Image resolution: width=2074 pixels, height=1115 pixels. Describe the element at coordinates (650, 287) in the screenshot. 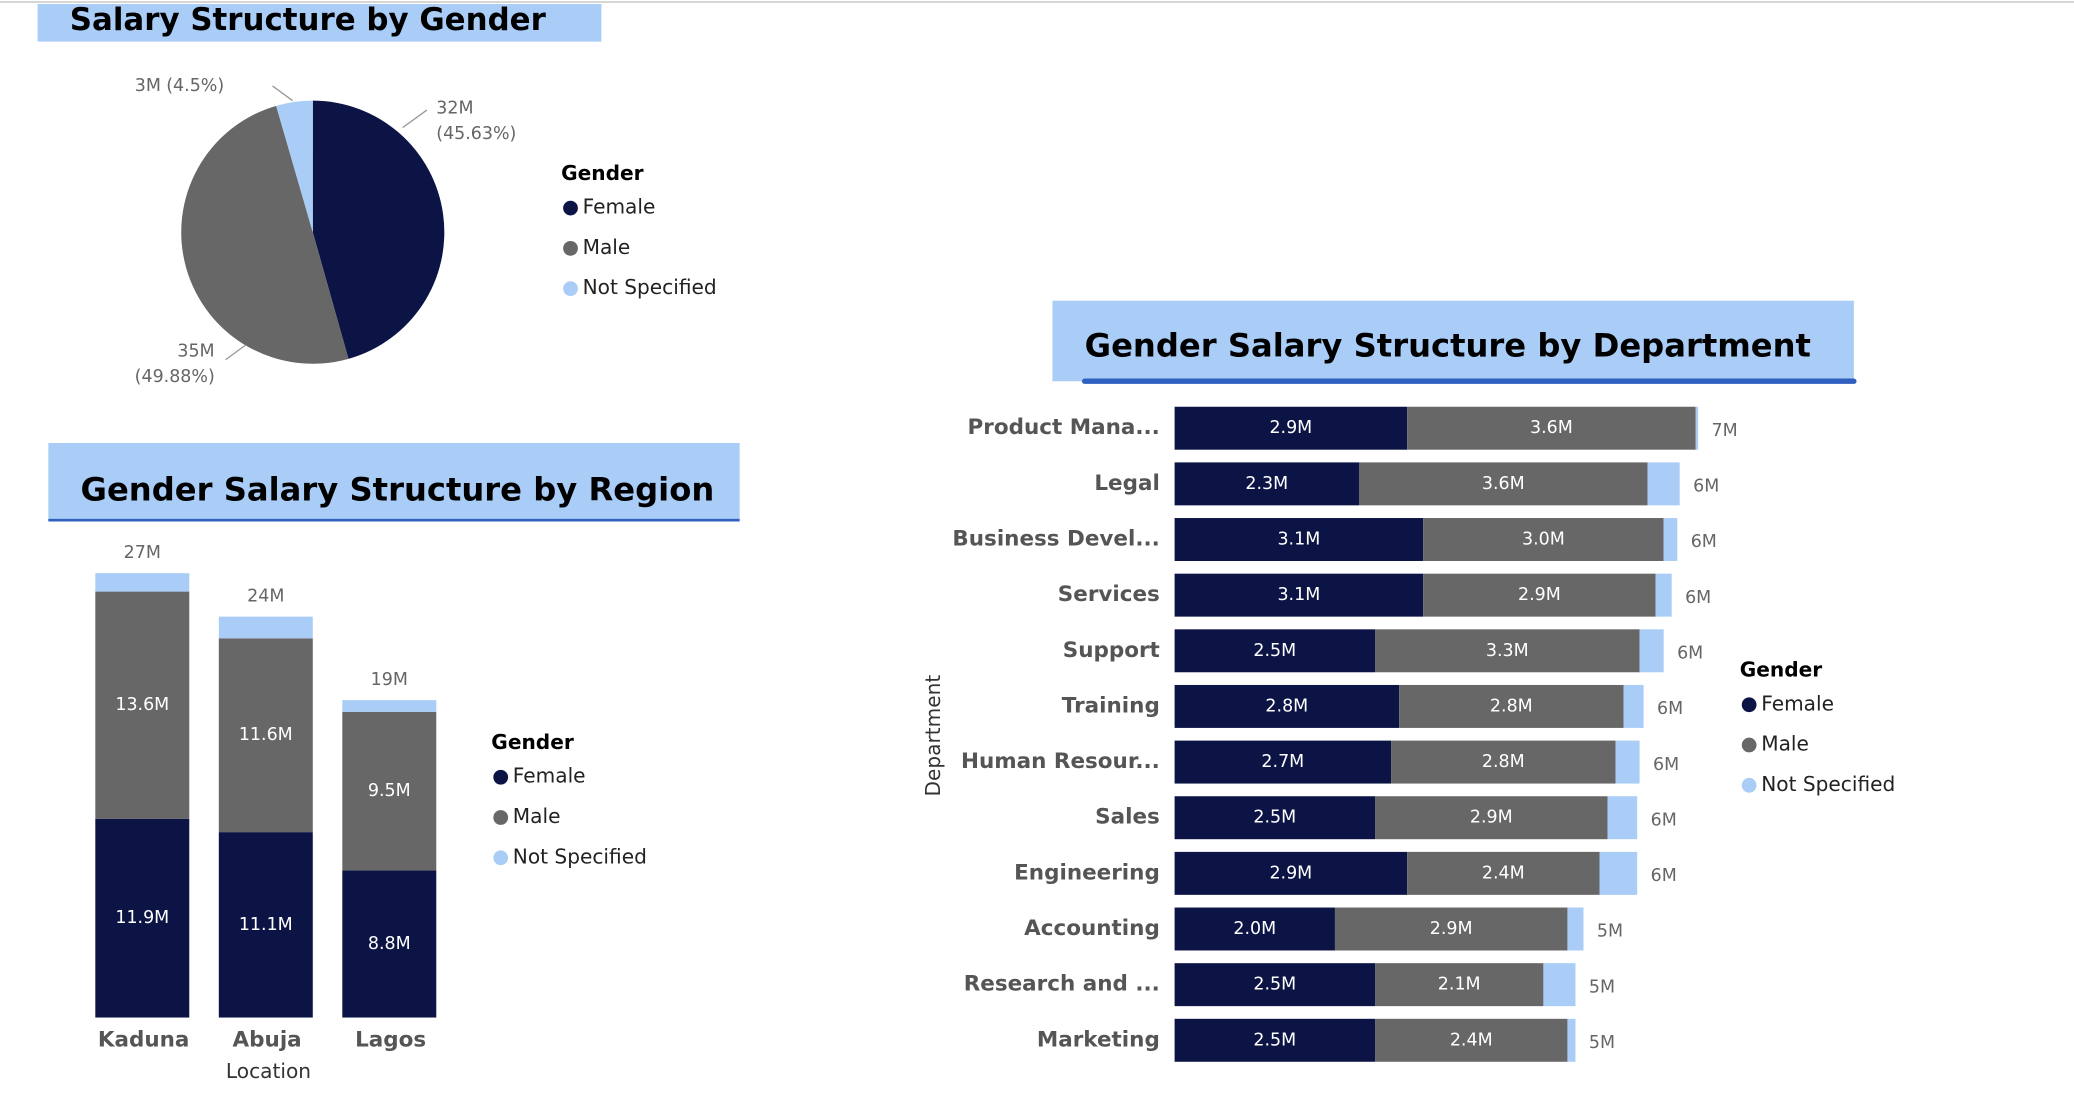

I see `legend-label: Not Specified` at that location.